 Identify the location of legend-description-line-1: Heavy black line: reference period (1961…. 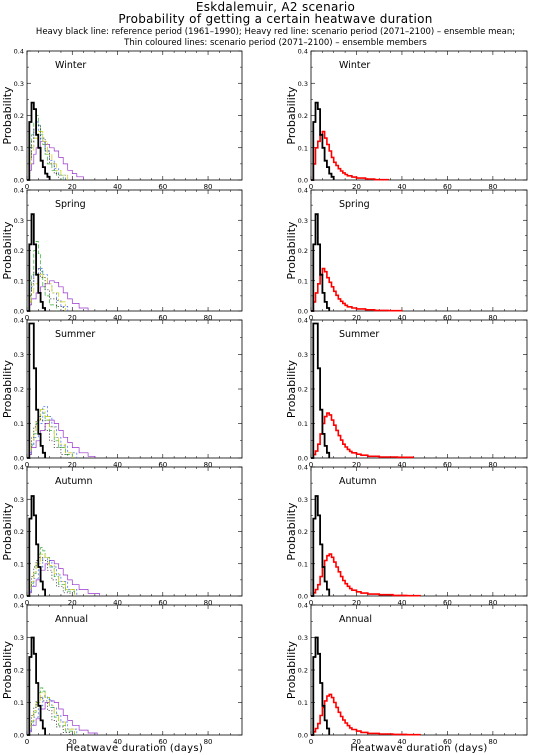
(275, 32).